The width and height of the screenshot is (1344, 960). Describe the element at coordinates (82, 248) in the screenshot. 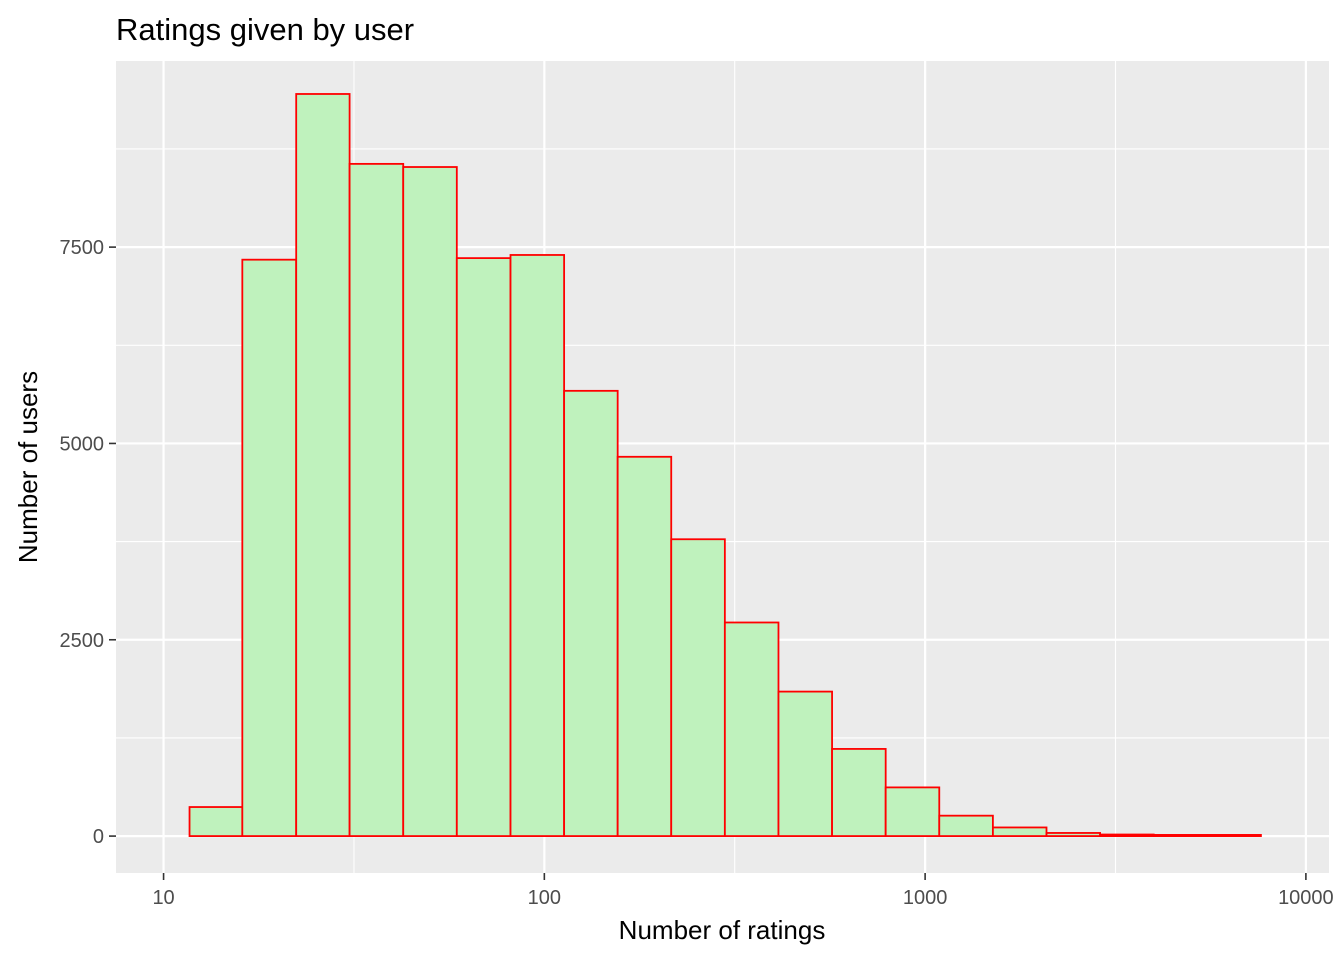

I see `y-tick-label: 7500` at that location.